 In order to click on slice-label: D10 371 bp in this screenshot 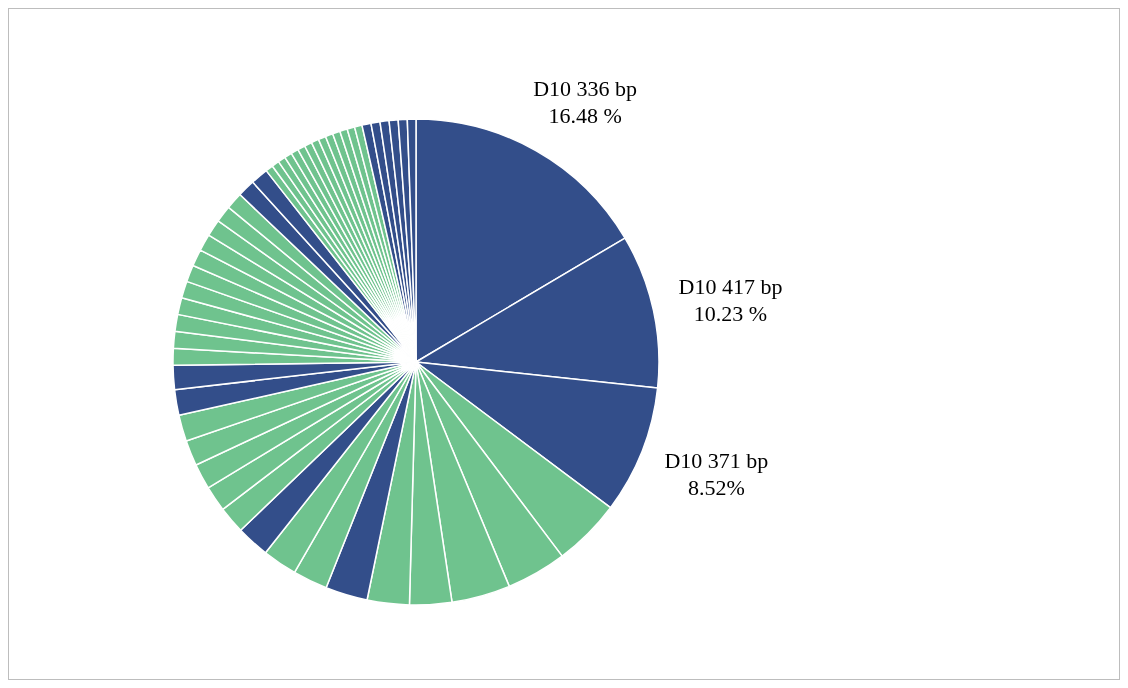, I will do `click(716, 460)`.